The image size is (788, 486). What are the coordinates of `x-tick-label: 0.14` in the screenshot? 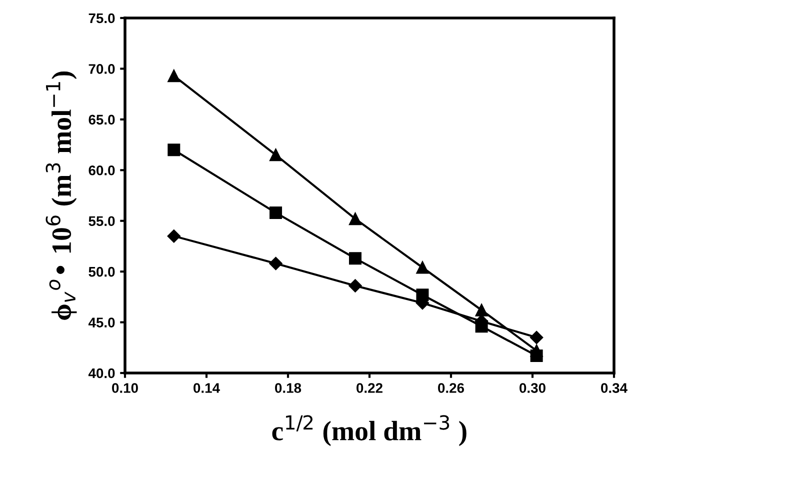 It's located at (207, 388).